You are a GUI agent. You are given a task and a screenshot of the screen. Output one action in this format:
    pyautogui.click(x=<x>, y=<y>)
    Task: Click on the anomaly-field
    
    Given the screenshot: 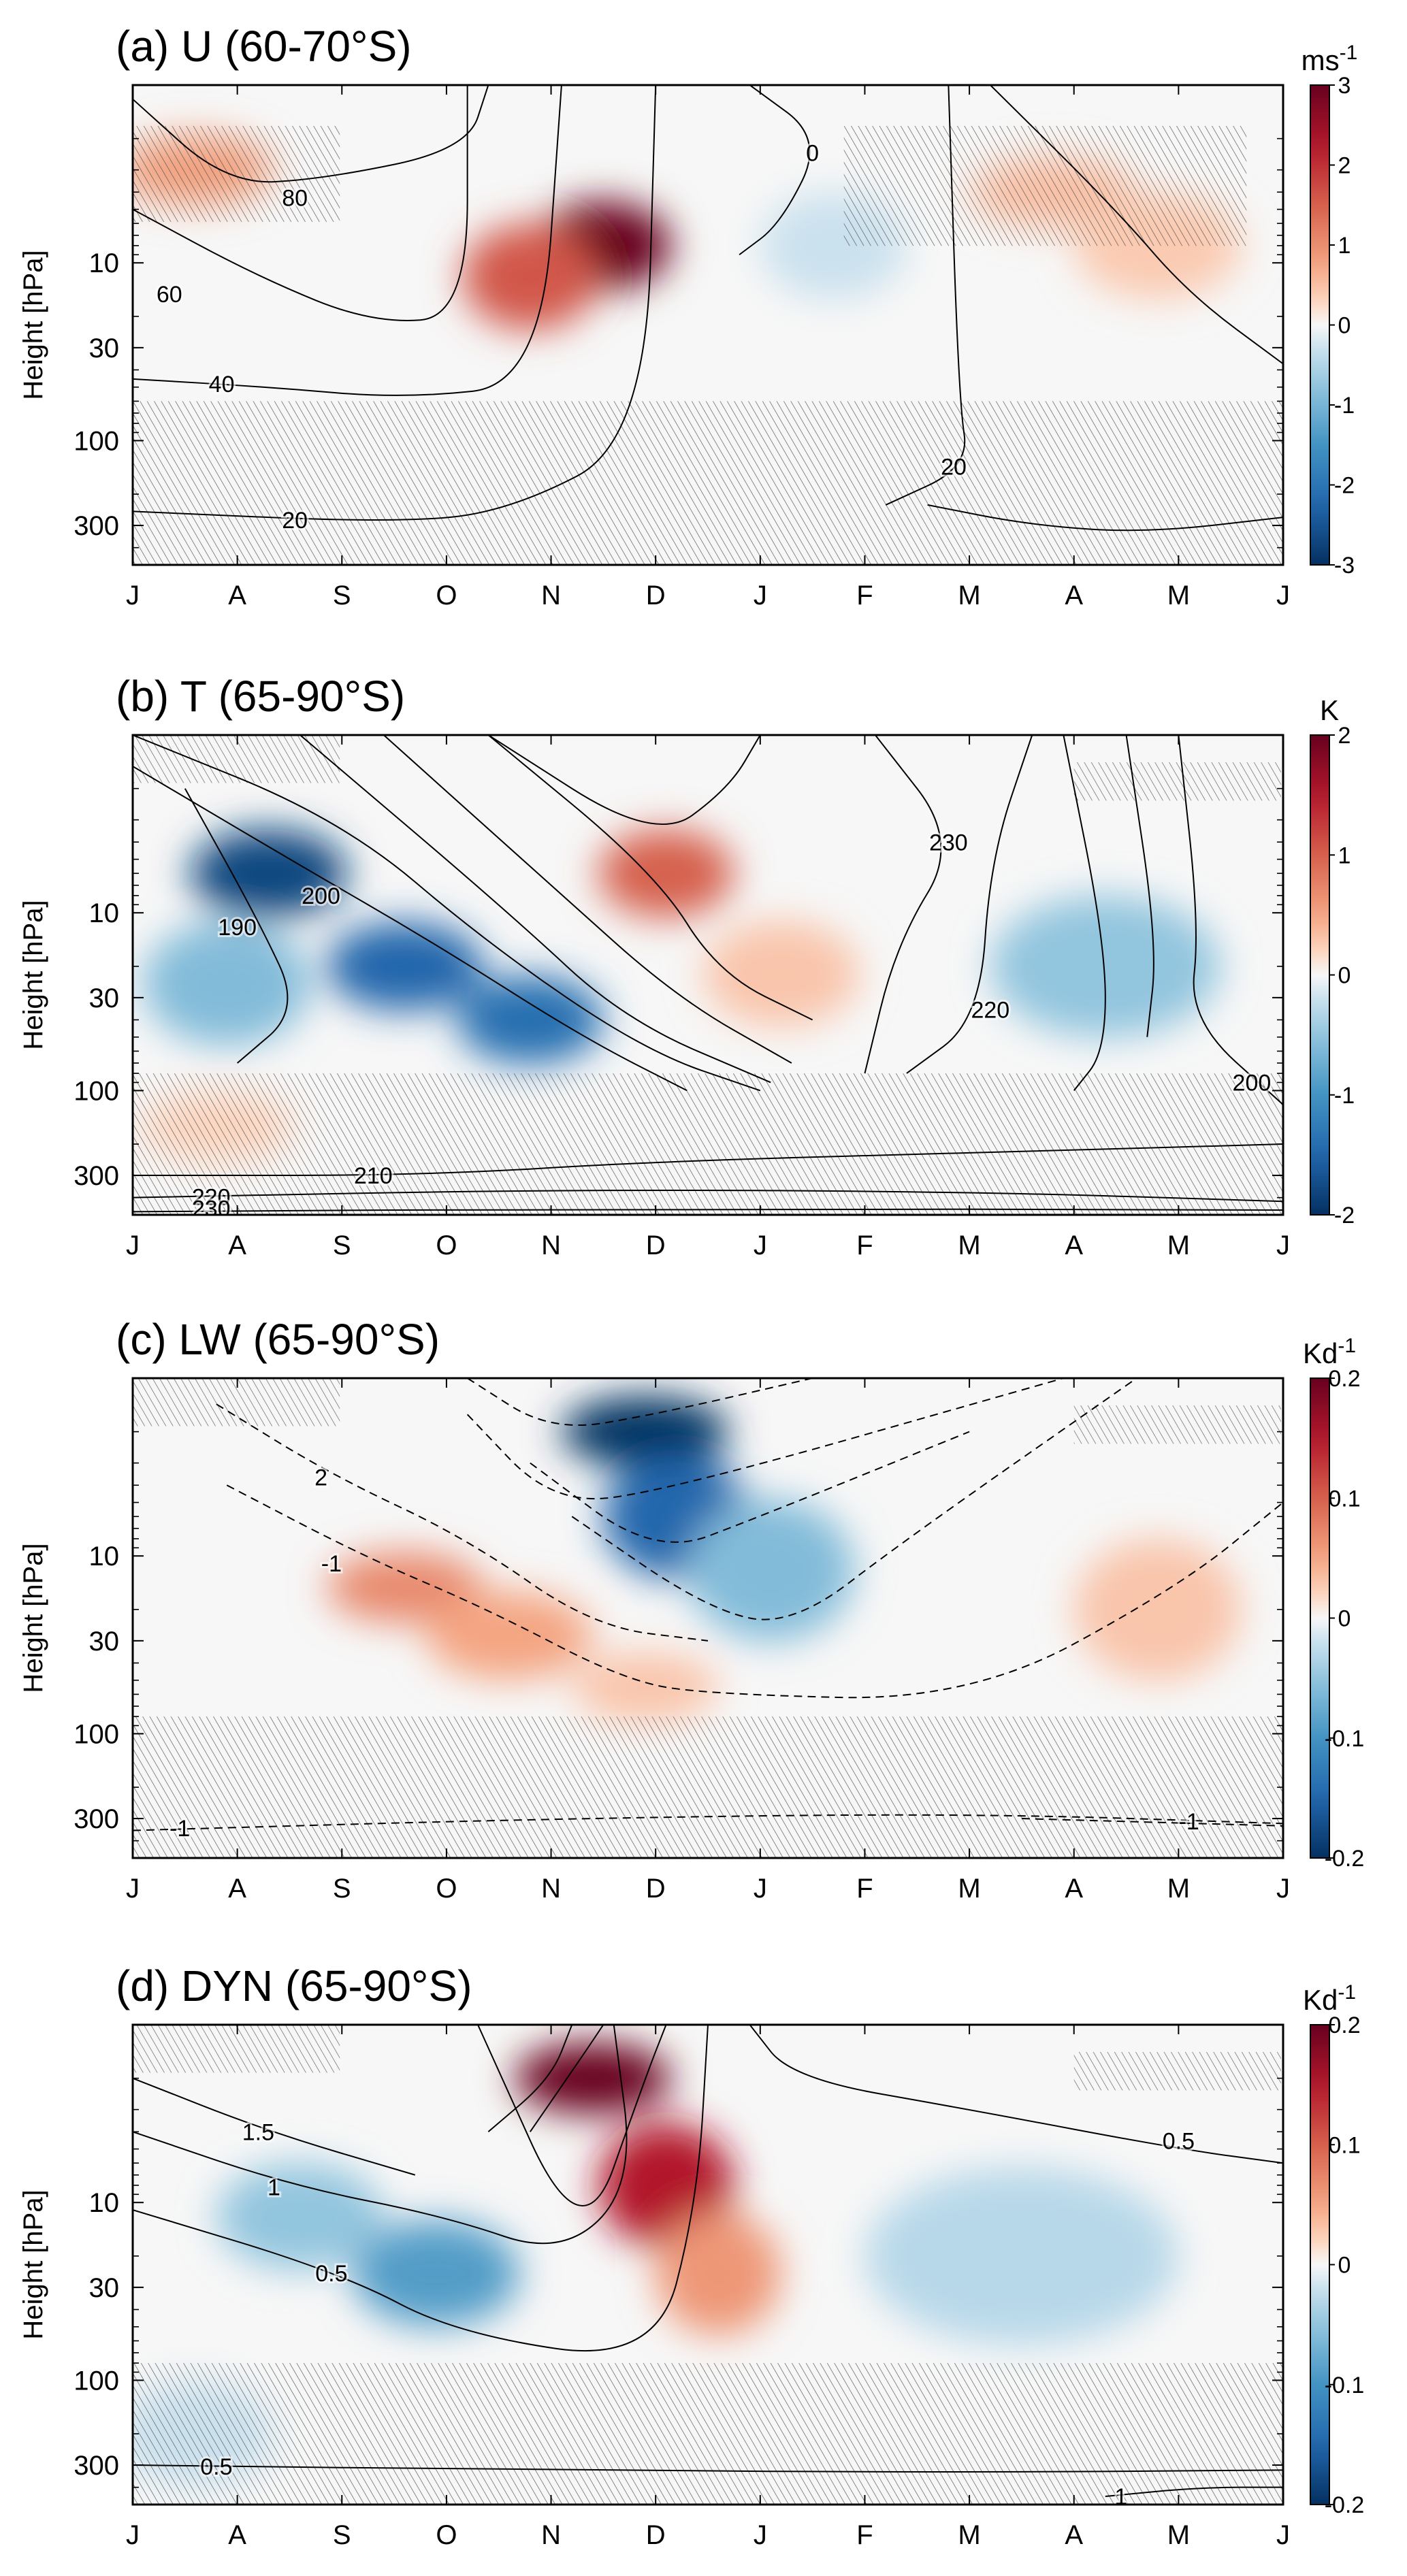 What is the action you would take?
    pyautogui.click(x=784, y=1559)
    